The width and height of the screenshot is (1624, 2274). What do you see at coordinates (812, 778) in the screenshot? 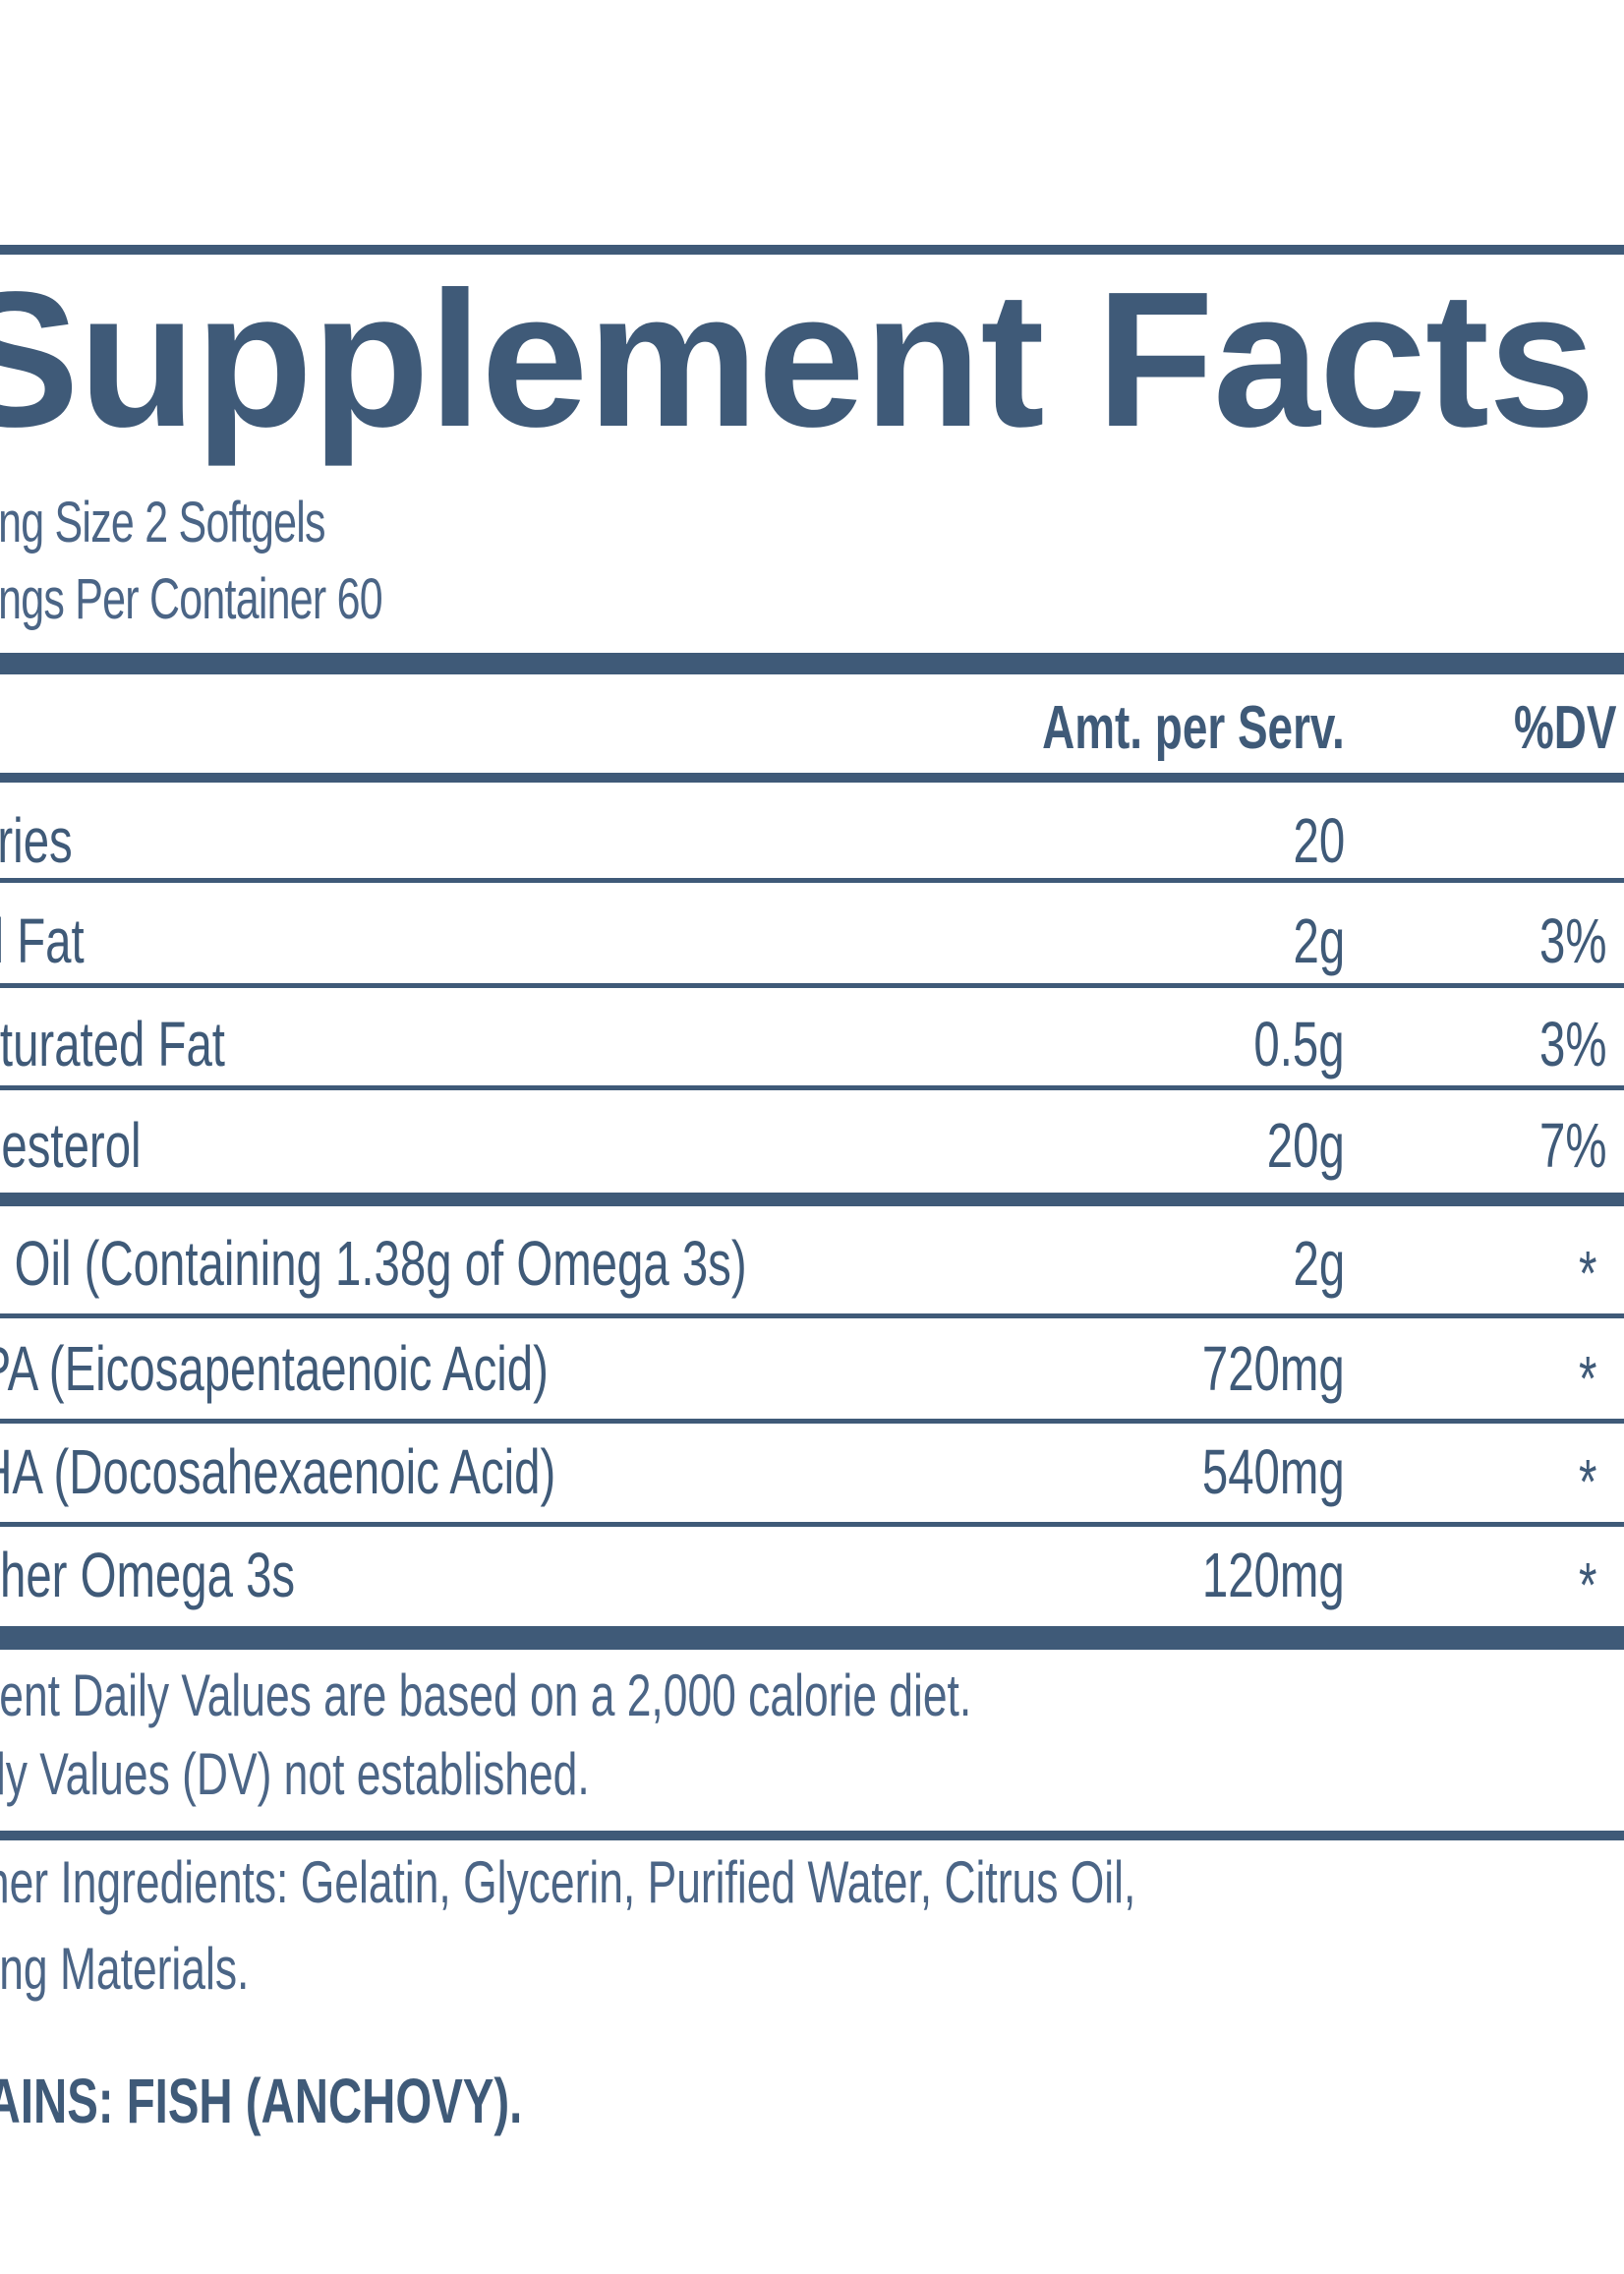
I see `column-header-rule` at bounding box center [812, 778].